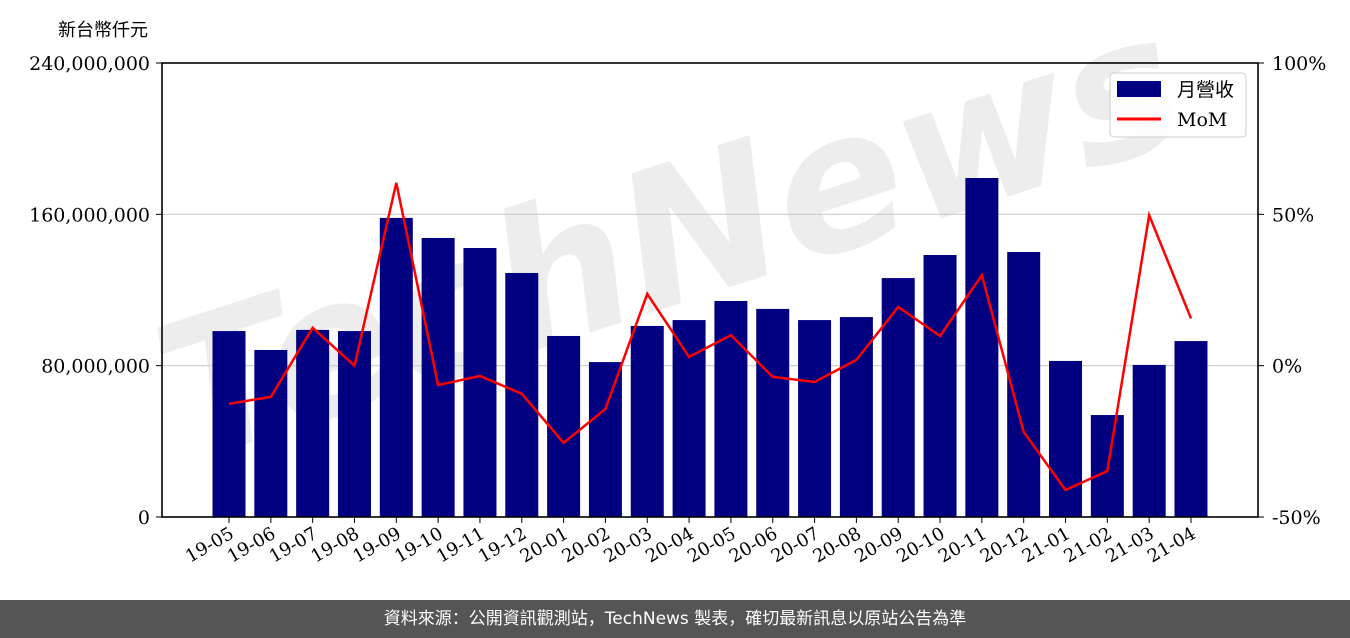  Describe the element at coordinates (144, 518) in the screenshot. I see `left-tick-label: 0` at that location.